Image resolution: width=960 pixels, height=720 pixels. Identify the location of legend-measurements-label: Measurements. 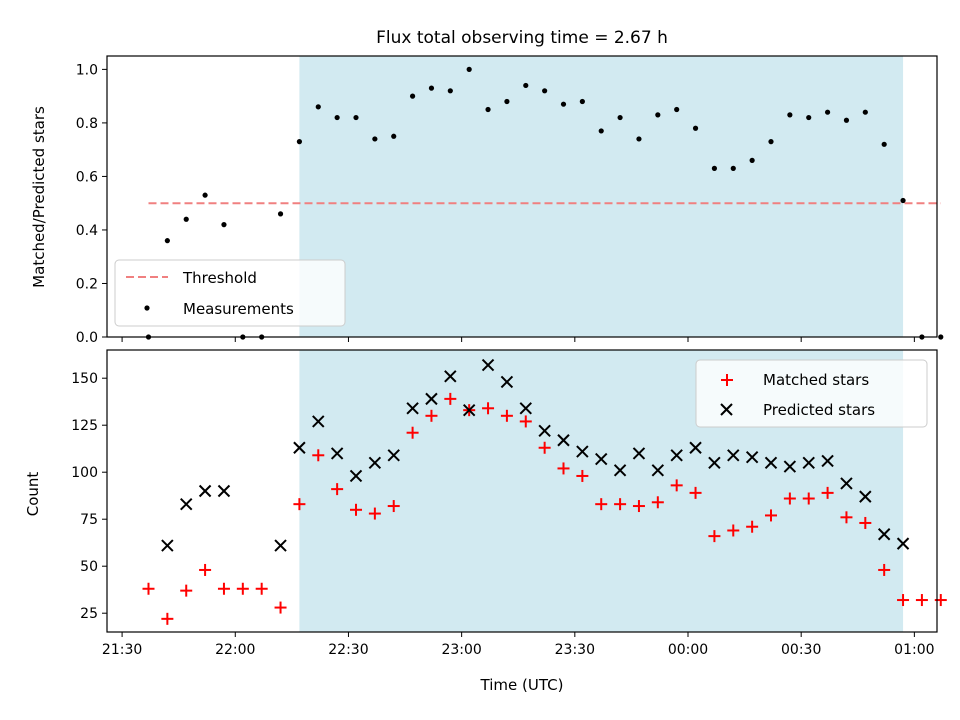
(238, 309).